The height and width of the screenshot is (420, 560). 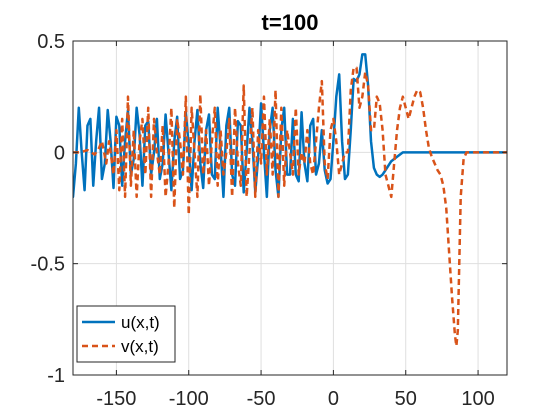 I want to click on y-tick-label: -1, so click(x=56, y=376).